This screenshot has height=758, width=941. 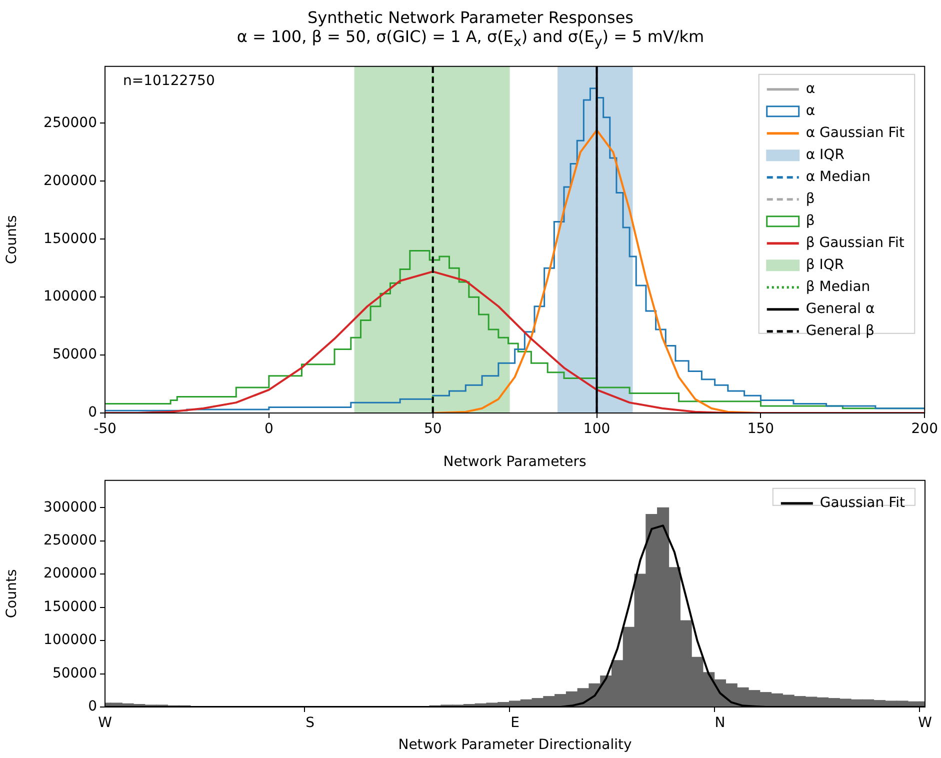 I want to click on legend-label: α Gaussian Fit, so click(x=856, y=133).